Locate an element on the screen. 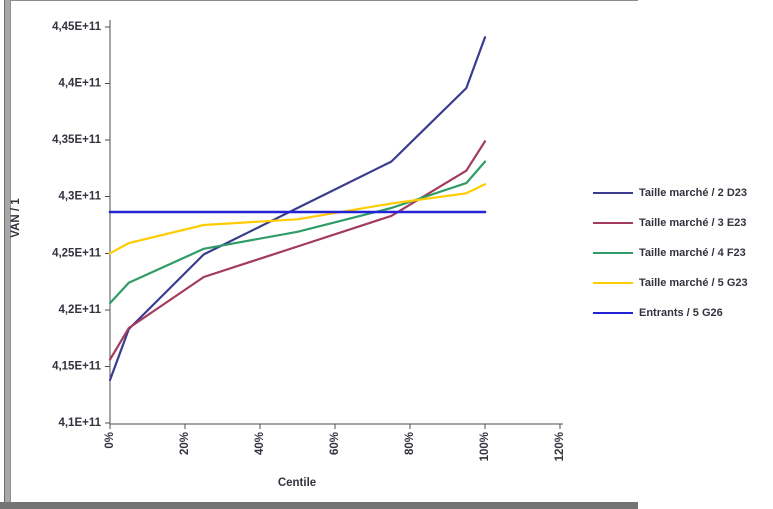  x-tick-label: 60% is located at coordinates (335, 443).